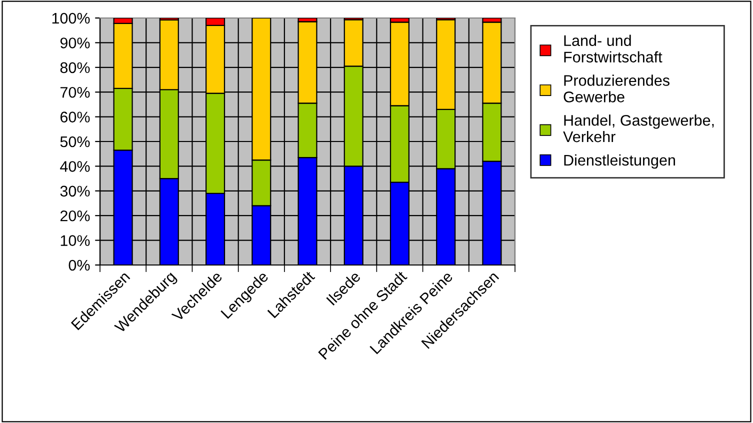  What do you see at coordinates (617, 88) in the screenshot?
I see `legend-label: Produzierendes Gewerbe` at bounding box center [617, 88].